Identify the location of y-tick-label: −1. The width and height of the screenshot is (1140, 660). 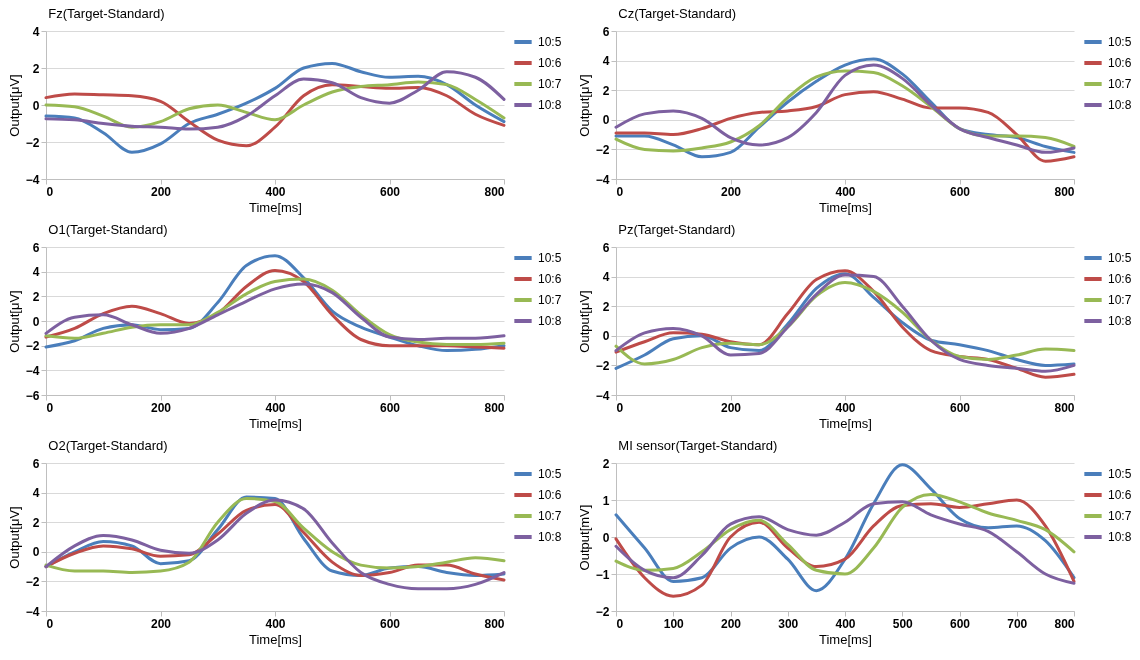
(602, 574).